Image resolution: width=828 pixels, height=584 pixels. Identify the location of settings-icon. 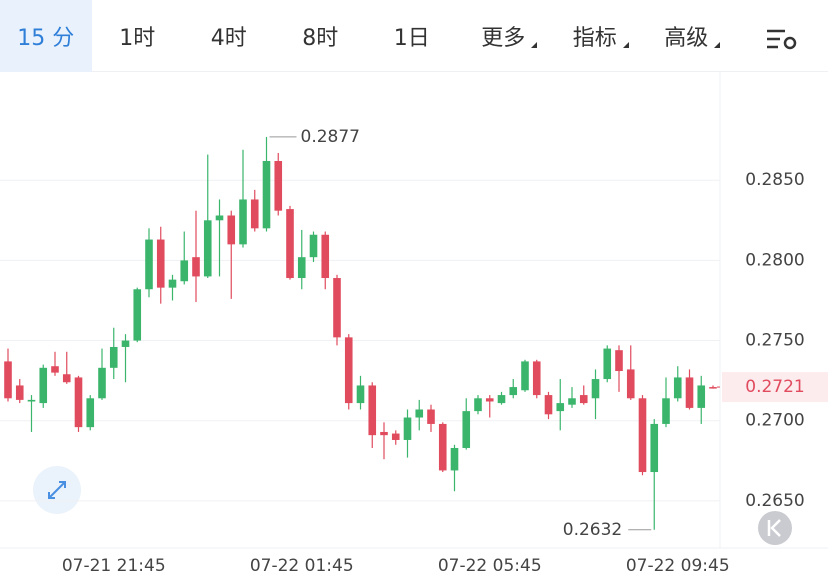
(782, 39).